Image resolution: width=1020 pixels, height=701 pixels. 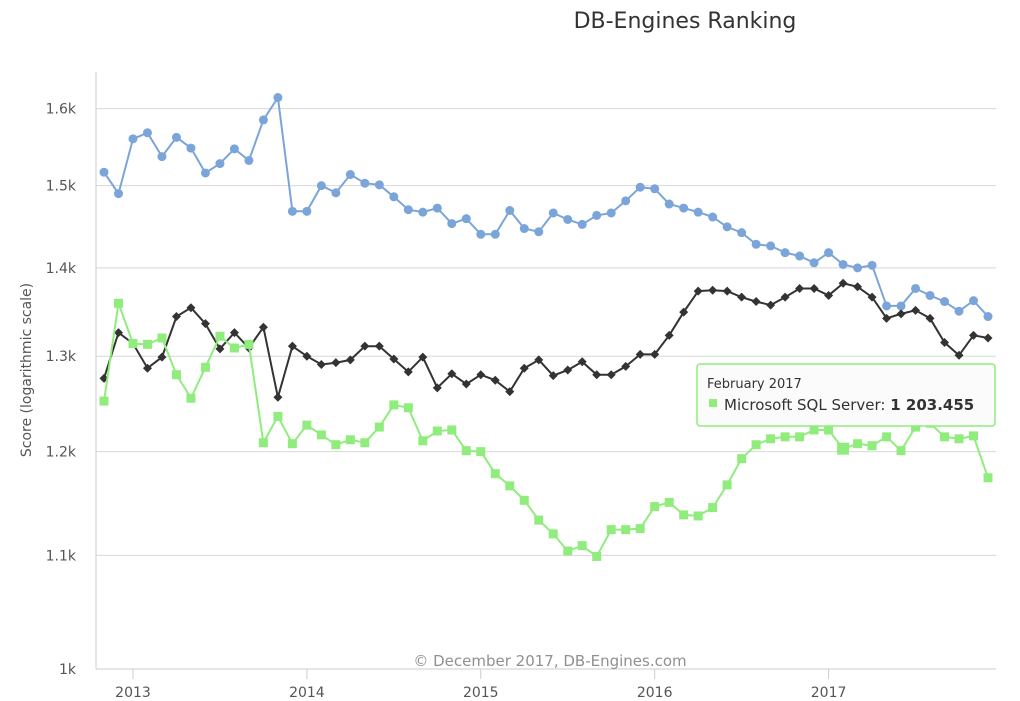 I want to click on x-tick-label: 2016, so click(x=655, y=693).